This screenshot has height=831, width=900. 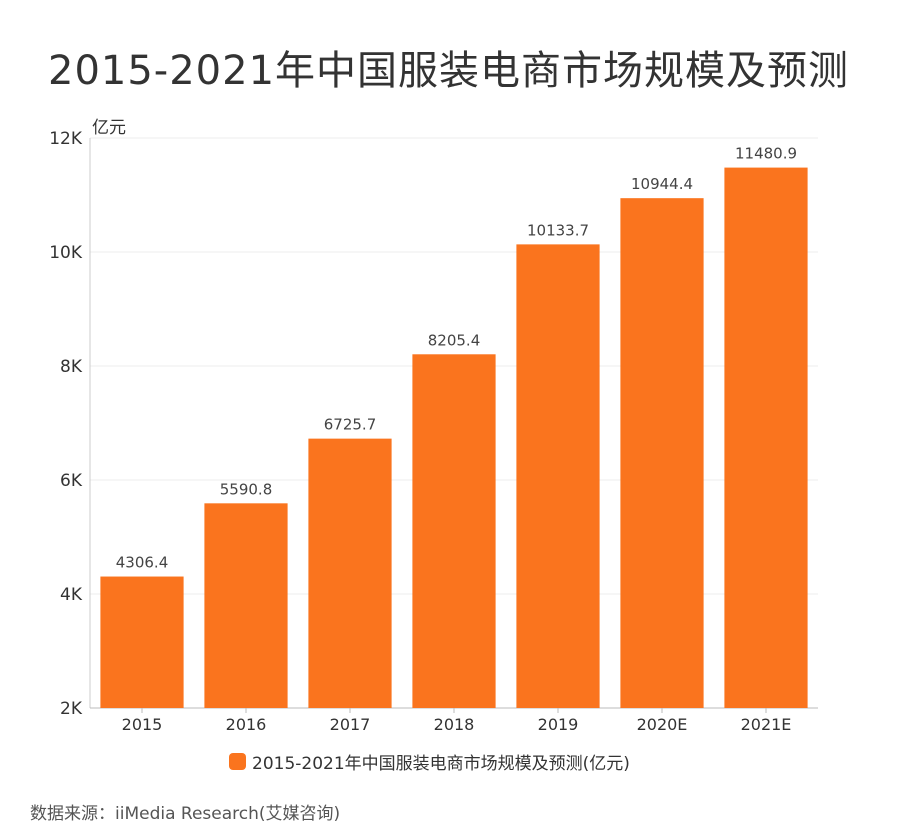 What do you see at coordinates (66, 253) in the screenshot?
I see `y-tick-label: 10K` at bounding box center [66, 253].